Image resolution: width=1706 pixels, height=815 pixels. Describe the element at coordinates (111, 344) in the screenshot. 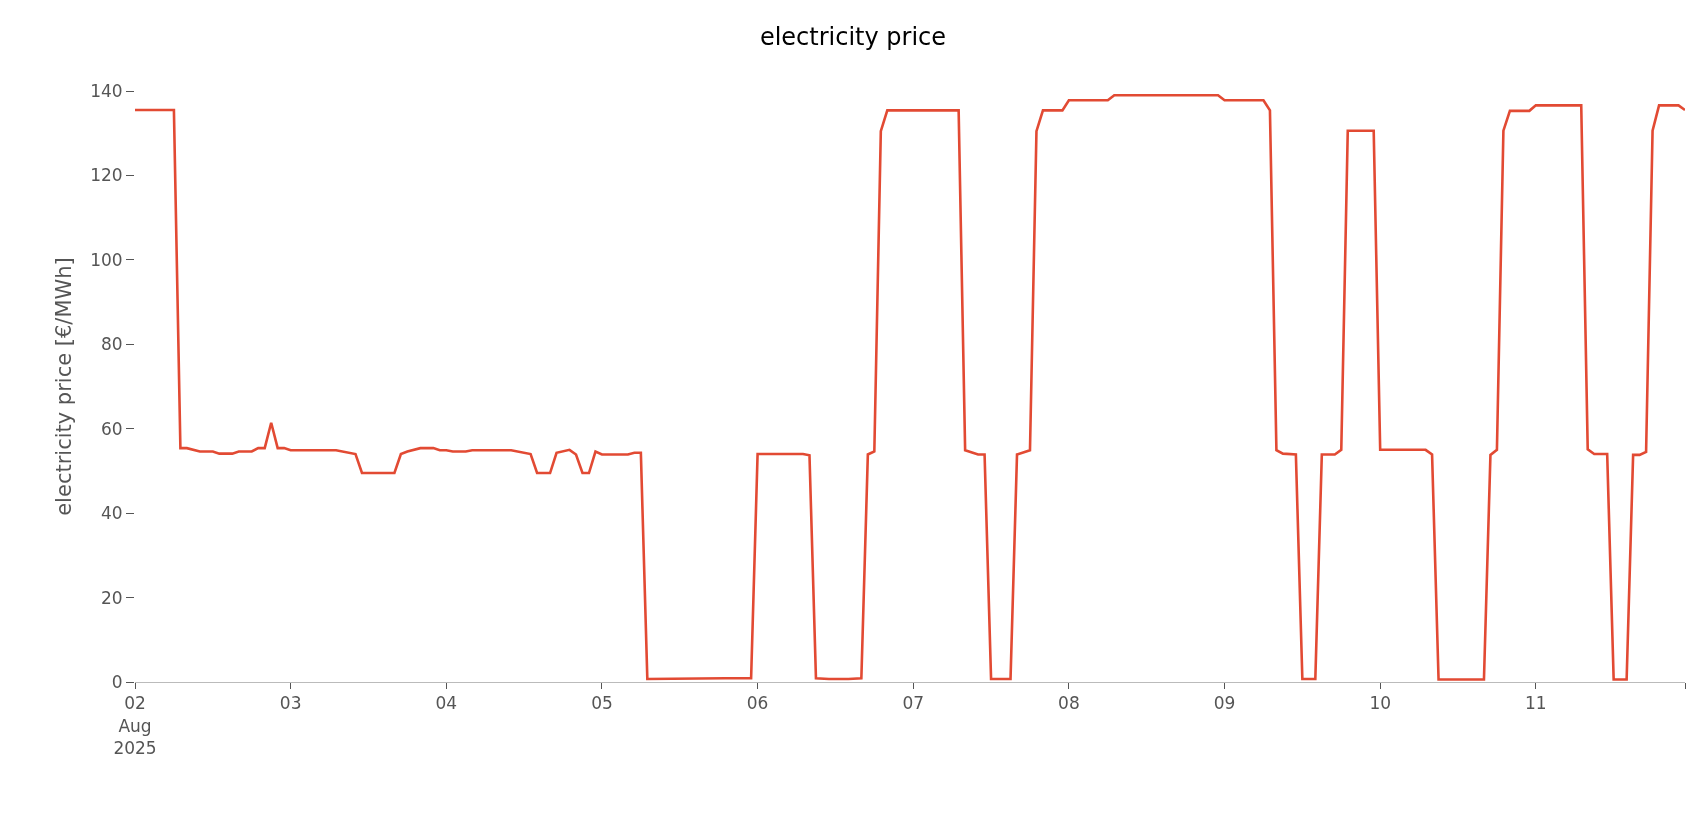

I see `y-tick-label: 80` at that location.